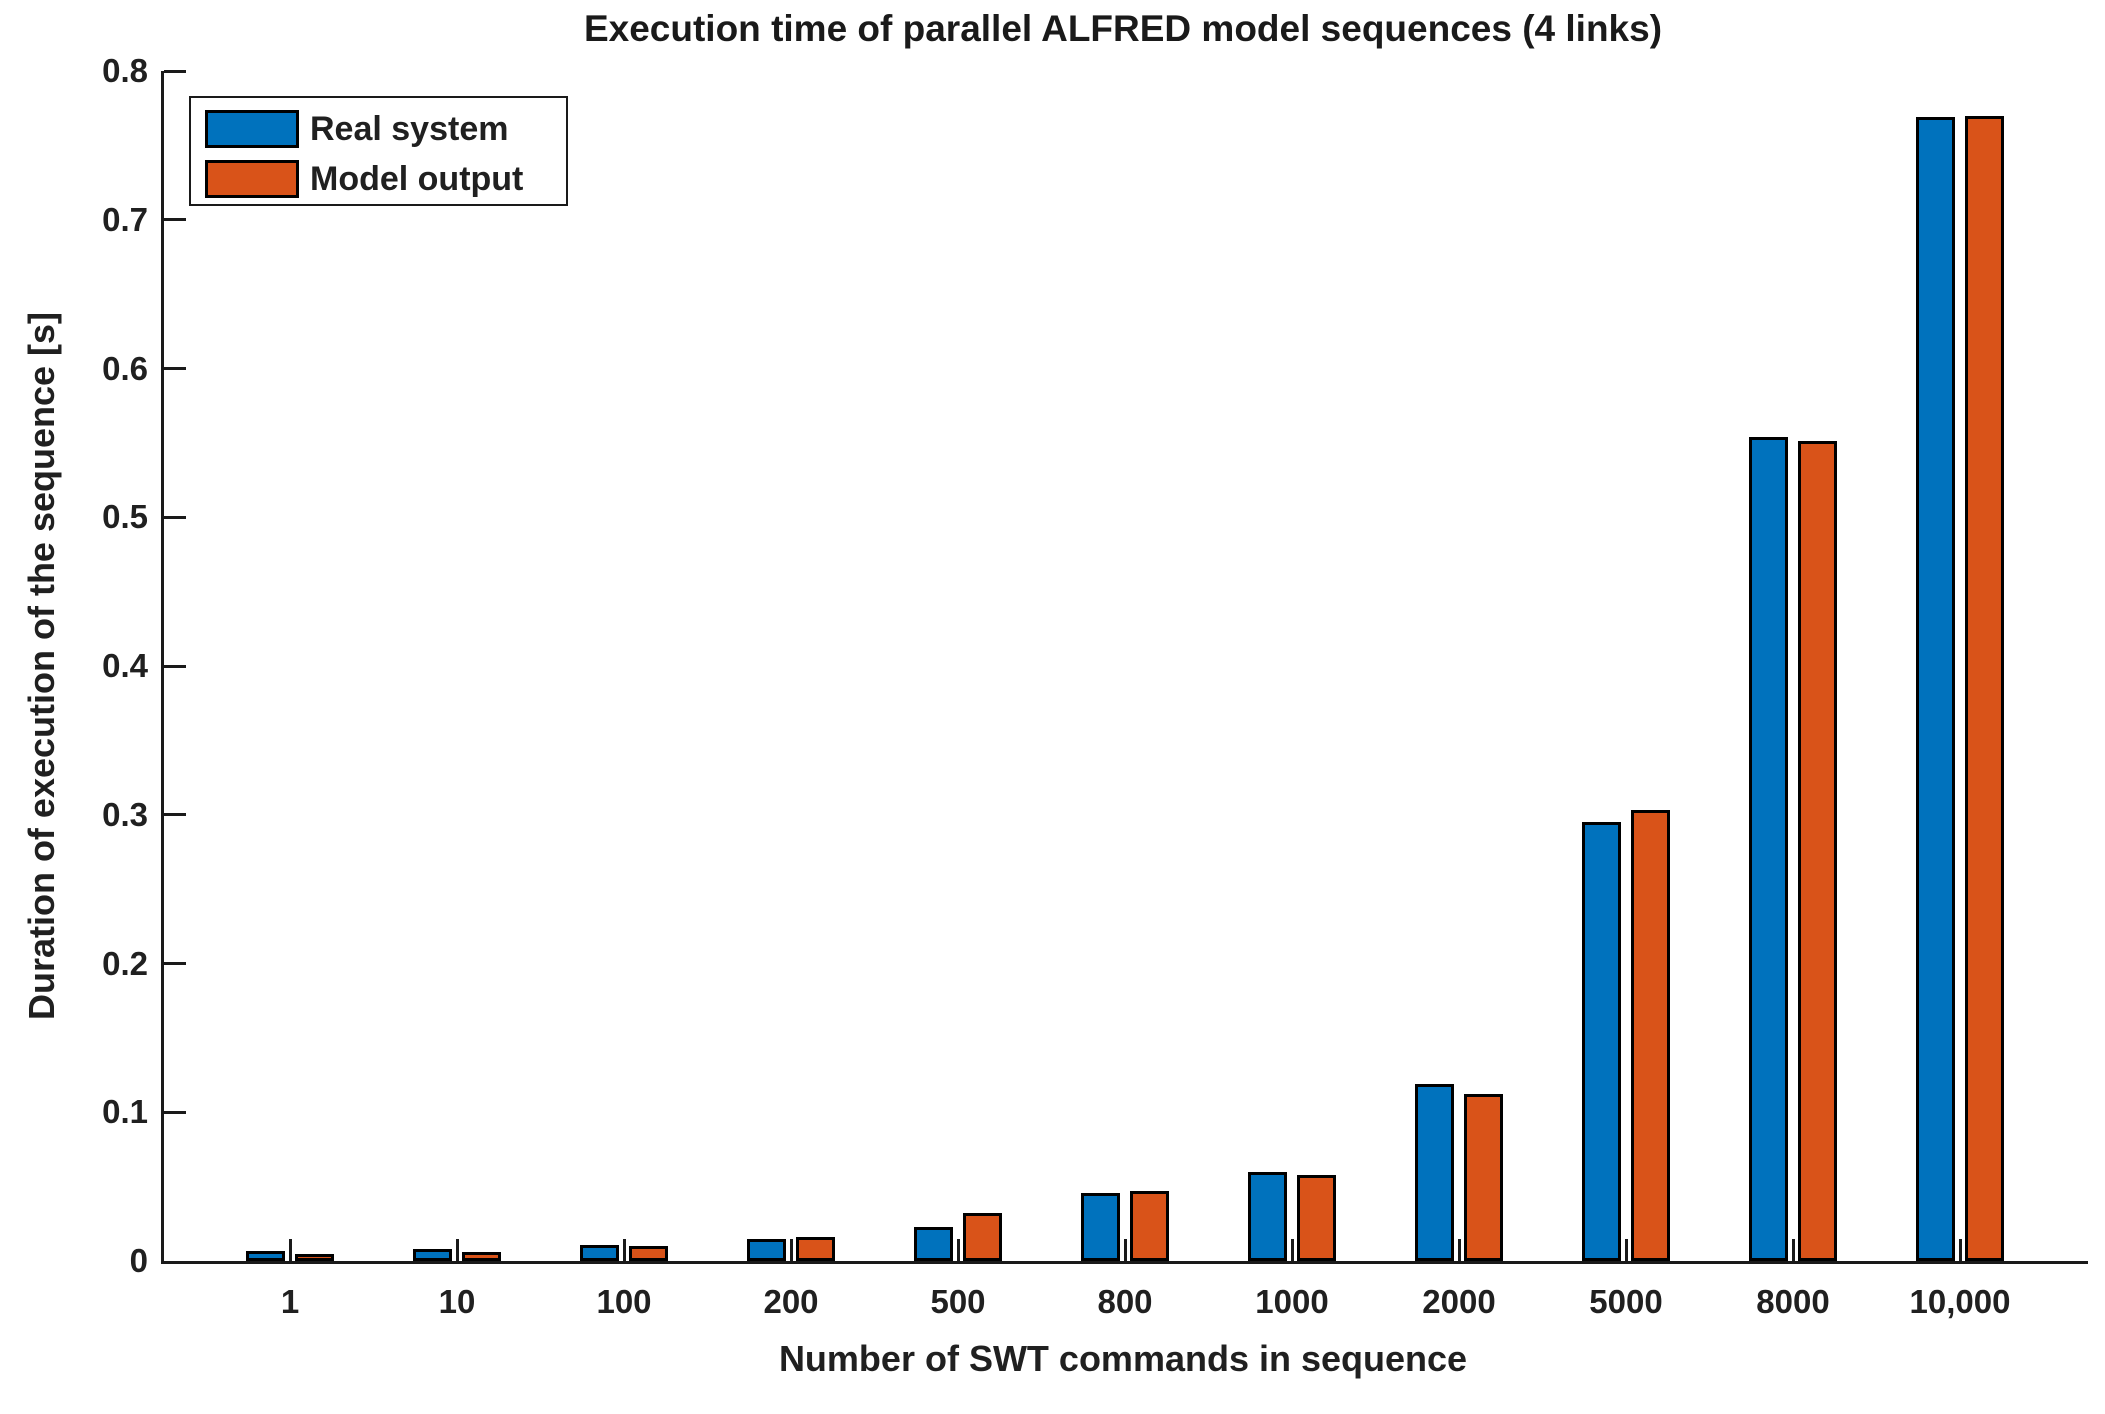 The width and height of the screenshot is (2105, 1414). What do you see at coordinates (125, 219) in the screenshot?
I see `y-tick-label-0.7: 0.7` at bounding box center [125, 219].